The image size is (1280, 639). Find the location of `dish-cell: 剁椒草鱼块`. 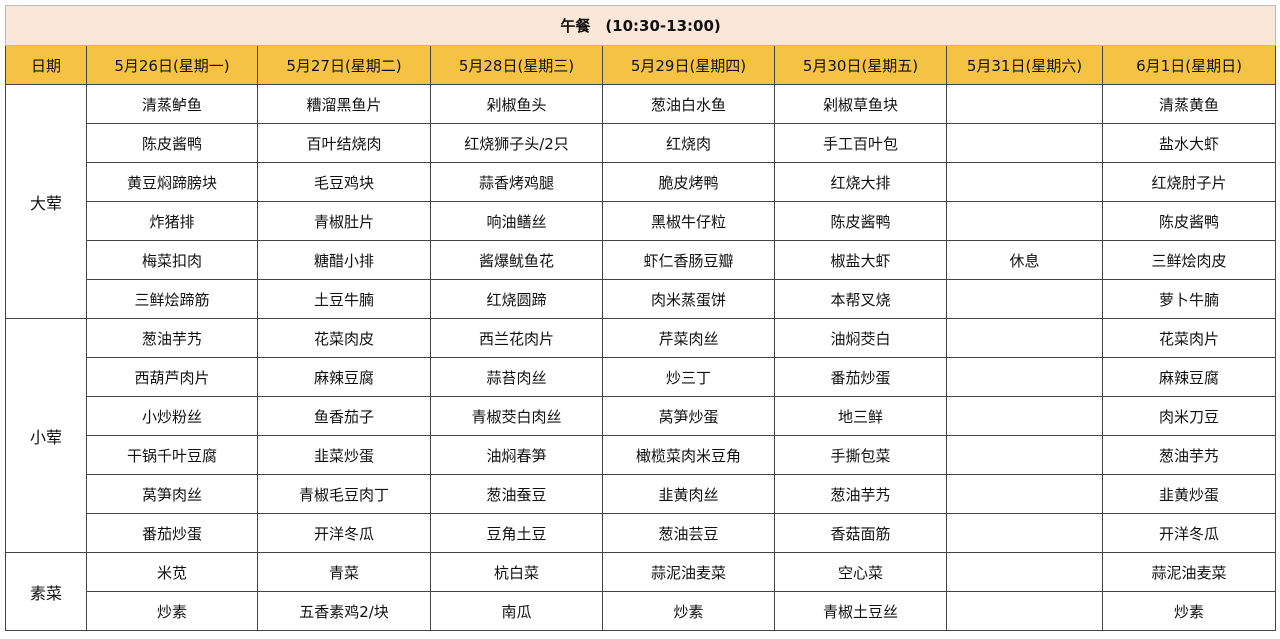

dish-cell: 剁椒草鱼块 is located at coordinates (860, 104).